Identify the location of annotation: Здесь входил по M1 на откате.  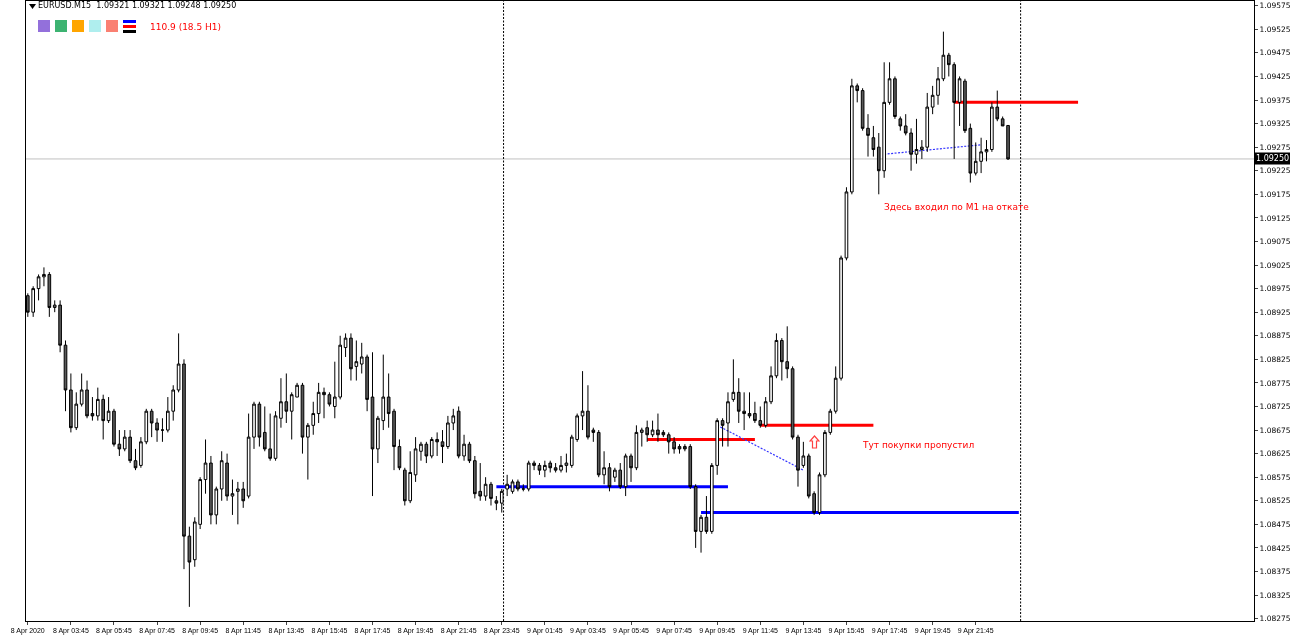
(957, 207).